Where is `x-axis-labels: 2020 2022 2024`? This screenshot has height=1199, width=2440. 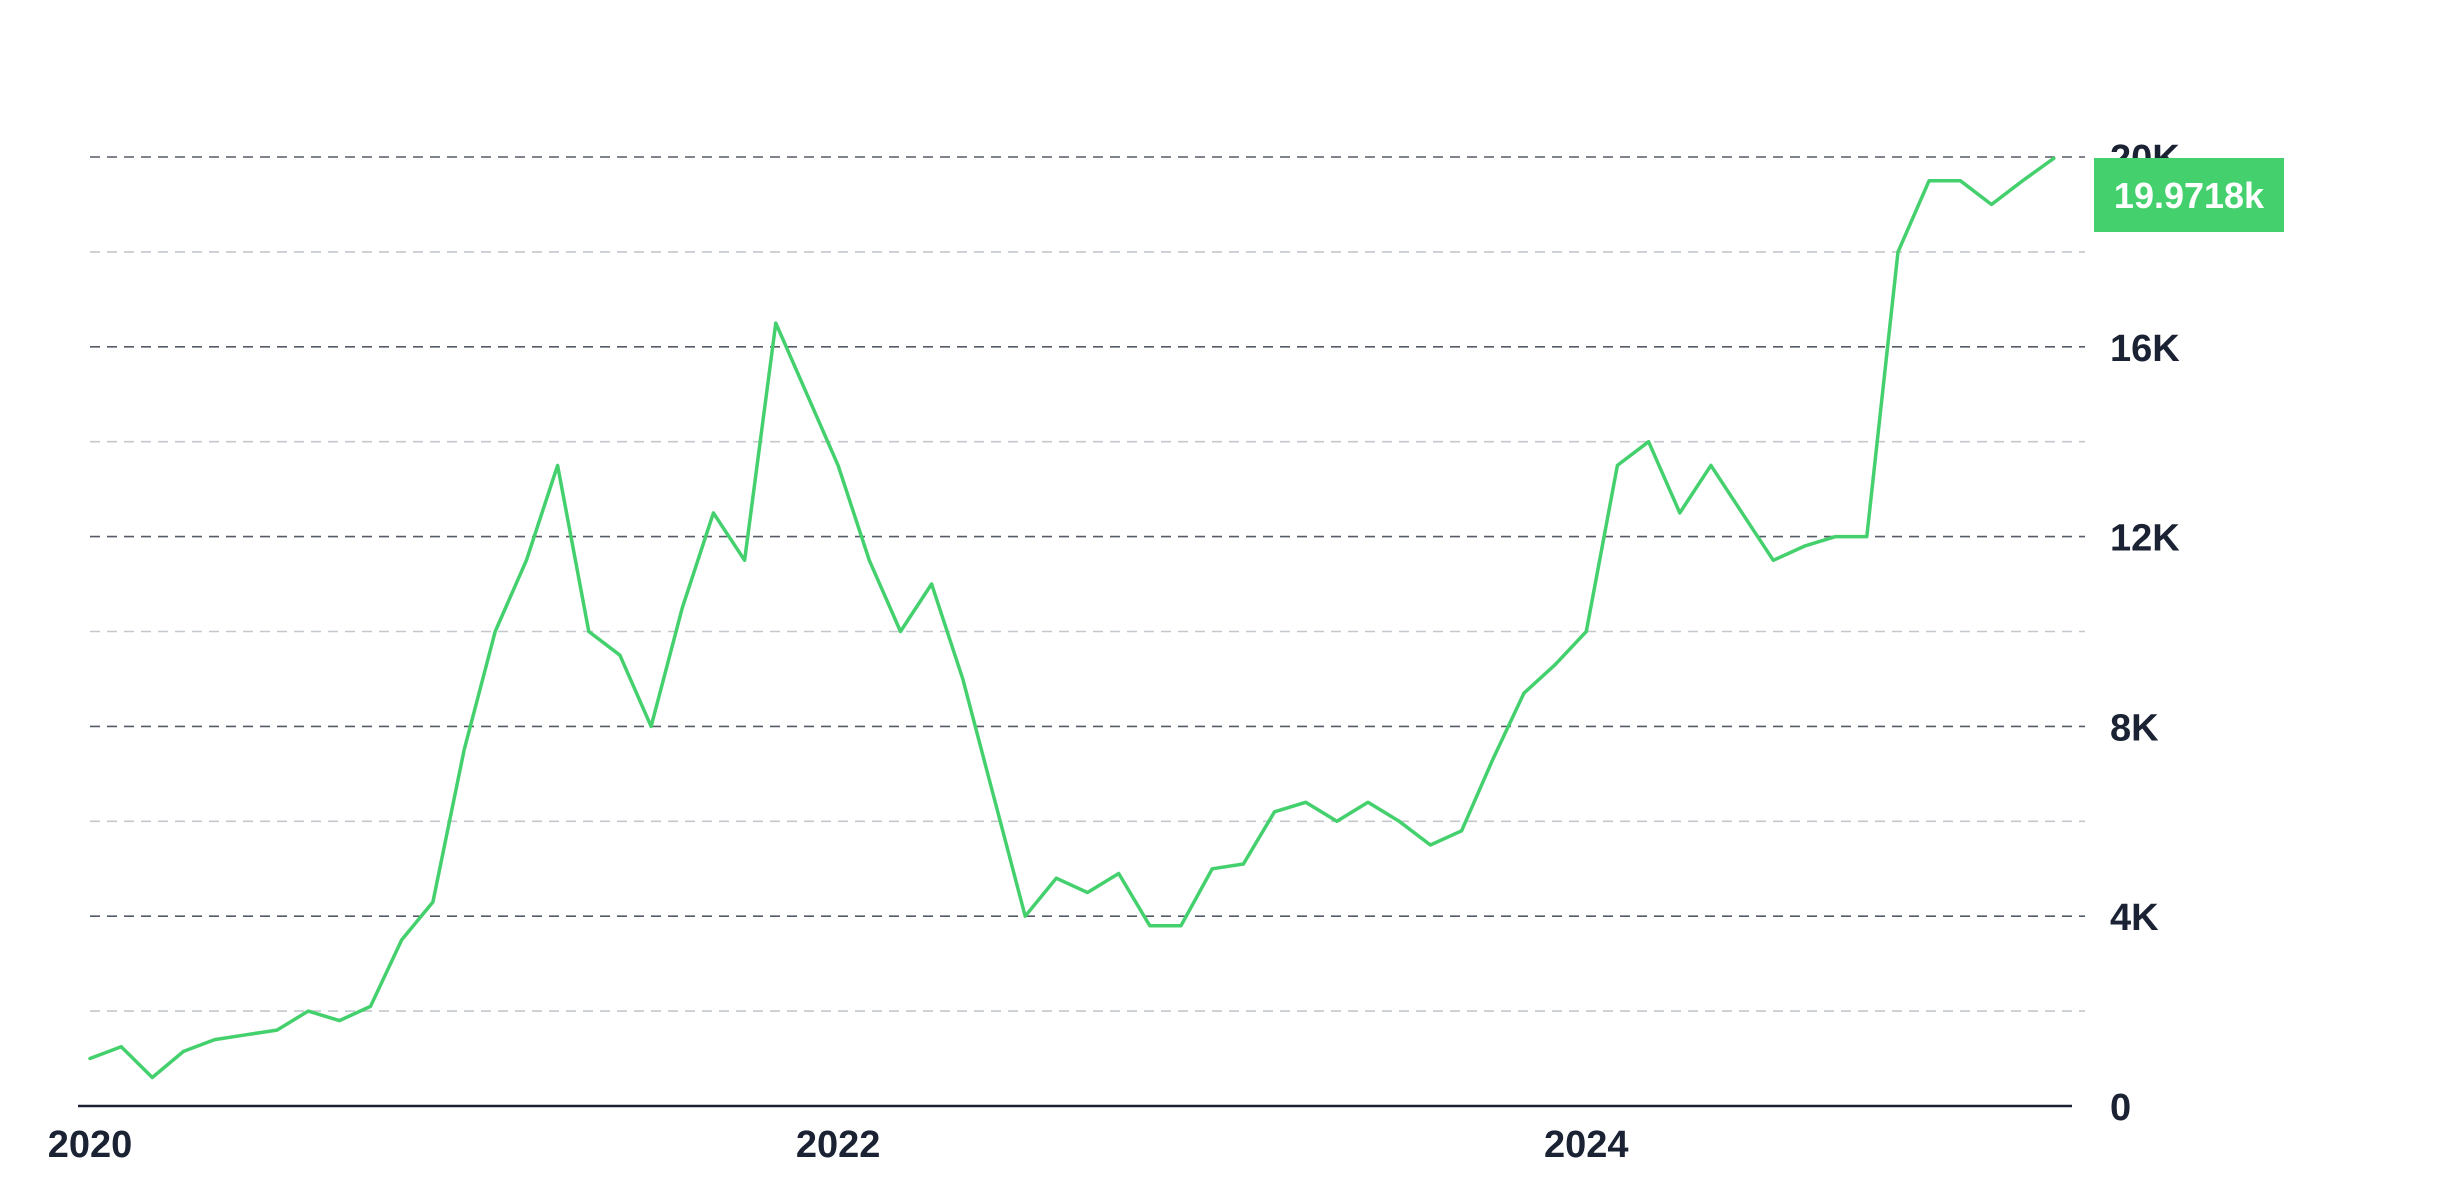 x-axis-labels: 2020 2022 2024 is located at coordinates (838, 1145).